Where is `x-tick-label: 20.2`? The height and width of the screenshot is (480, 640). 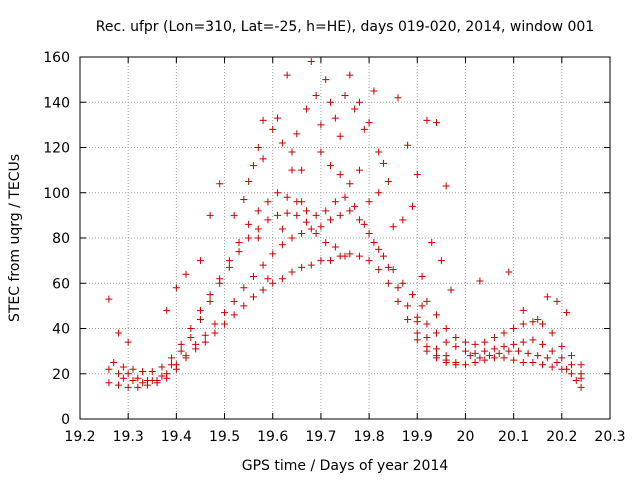 x-tick-label: 20.2 is located at coordinates (561, 437).